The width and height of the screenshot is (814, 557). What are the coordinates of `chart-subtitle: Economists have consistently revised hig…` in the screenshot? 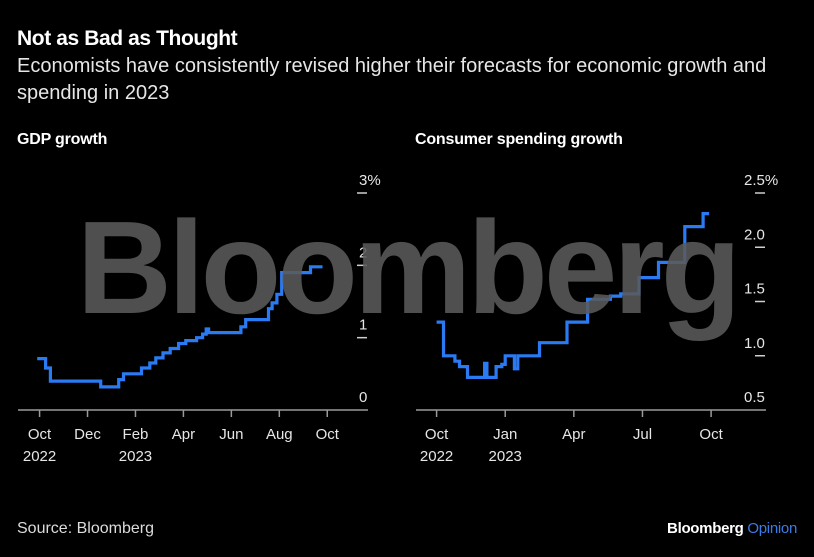 It's located at (392, 79).